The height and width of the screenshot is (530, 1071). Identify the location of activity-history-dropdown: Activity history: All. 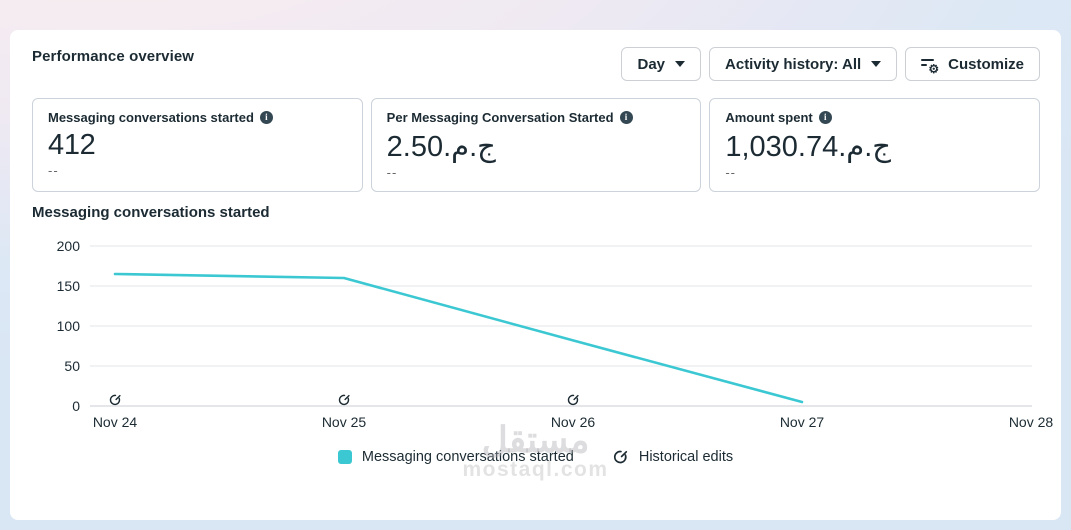
(803, 64).